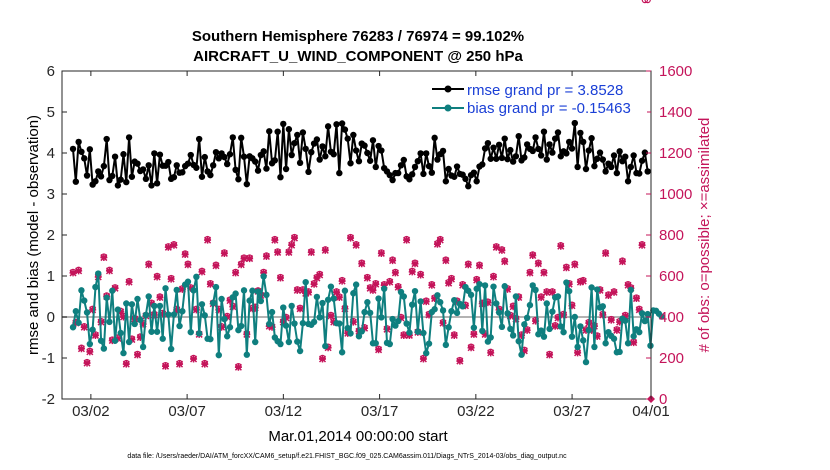  I want to click on y-tick-label: 0, so click(51, 317).